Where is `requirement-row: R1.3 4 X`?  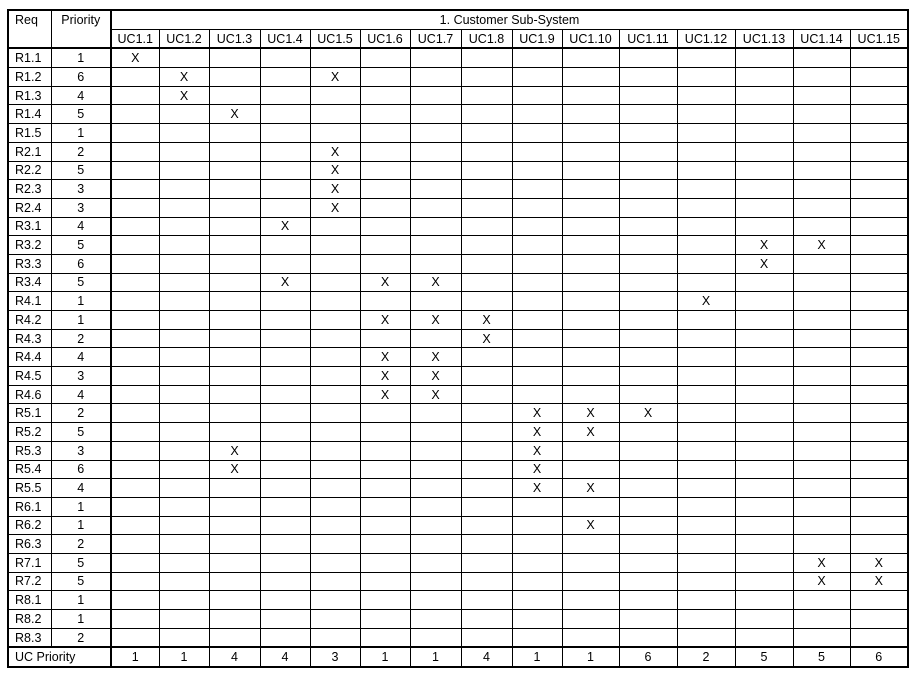
requirement-row: R1.3 4 X is located at coordinates (458, 95).